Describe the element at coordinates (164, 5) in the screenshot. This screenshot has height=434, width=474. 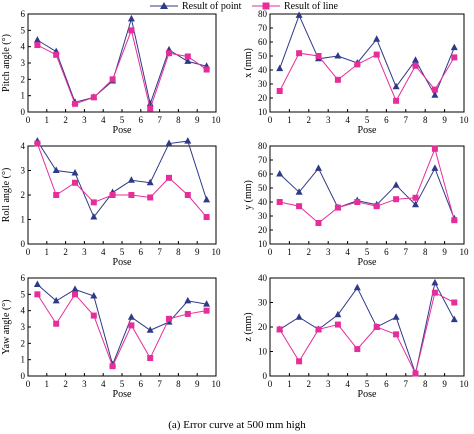
I see `legend-point-marker` at that location.